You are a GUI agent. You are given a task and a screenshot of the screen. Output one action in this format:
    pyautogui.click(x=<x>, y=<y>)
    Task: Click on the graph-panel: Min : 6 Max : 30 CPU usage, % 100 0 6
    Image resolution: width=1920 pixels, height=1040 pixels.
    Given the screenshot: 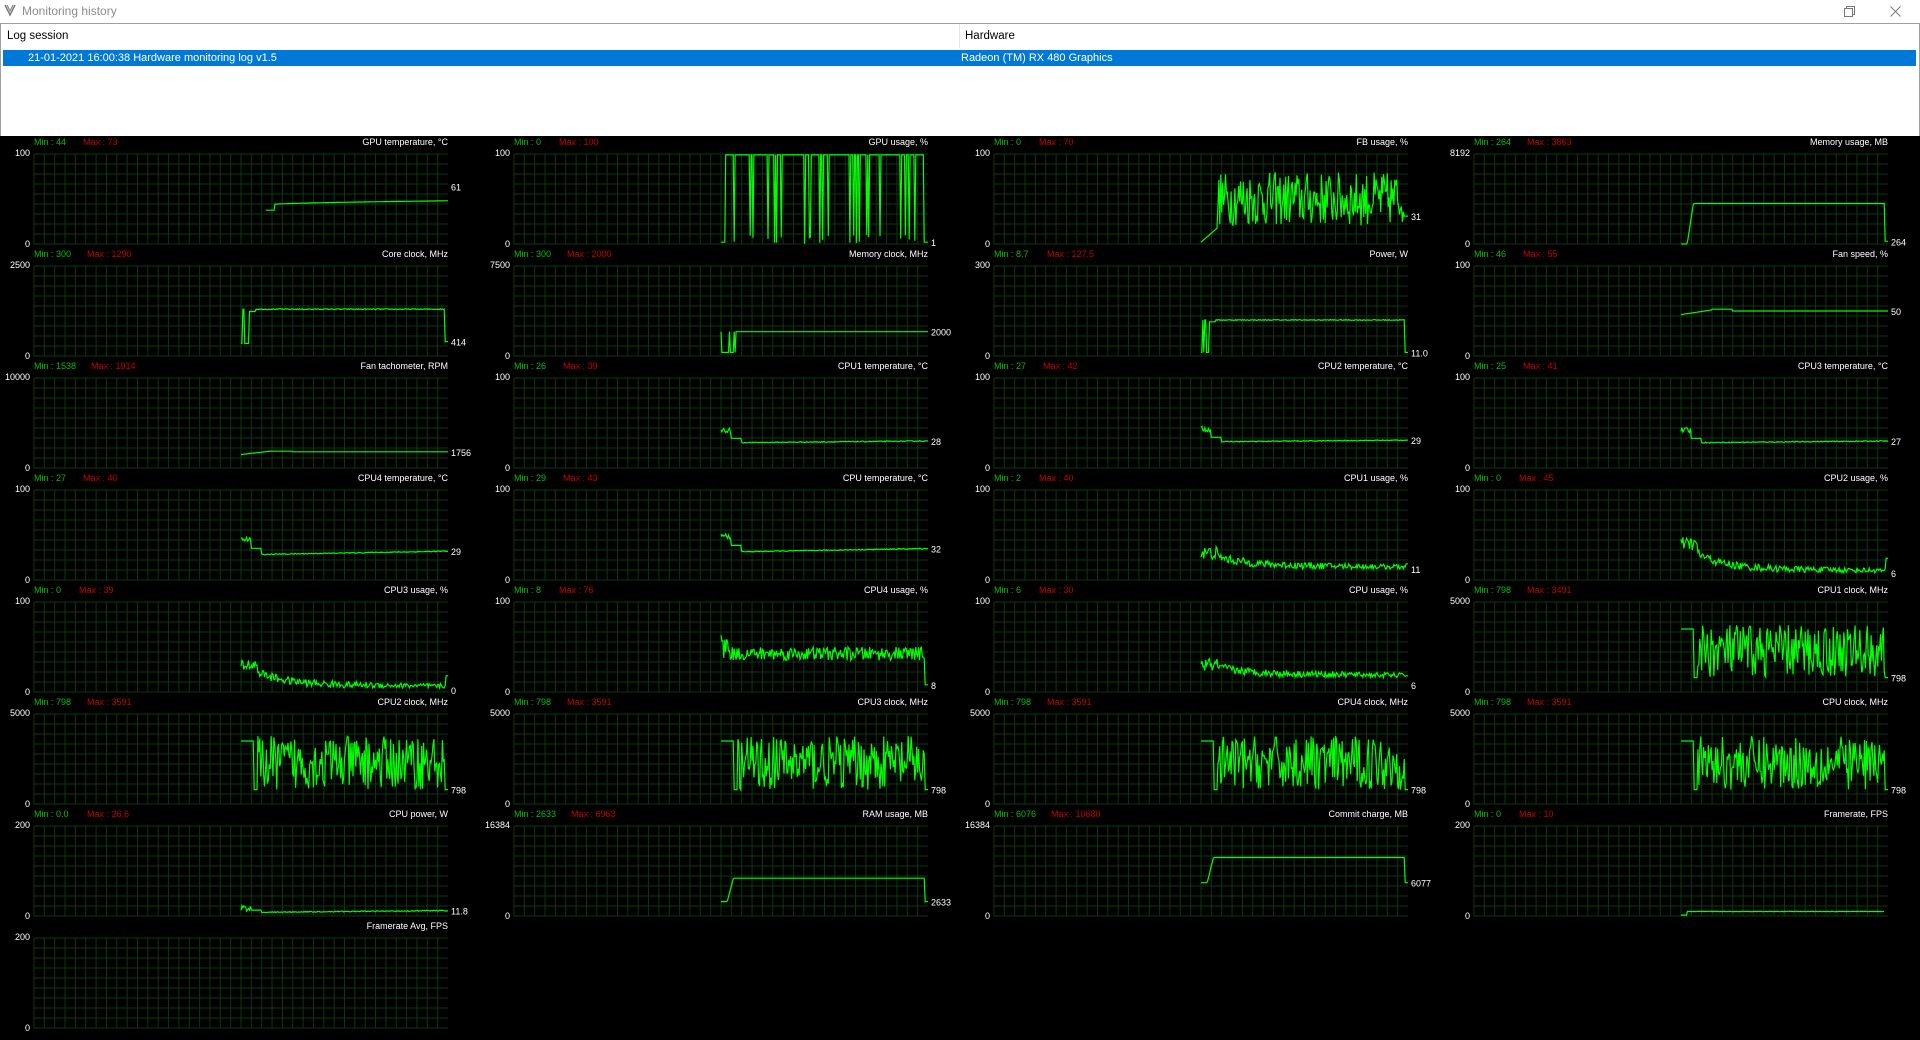 What is the action you would take?
    pyautogui.click(x=1195, y=641)
    